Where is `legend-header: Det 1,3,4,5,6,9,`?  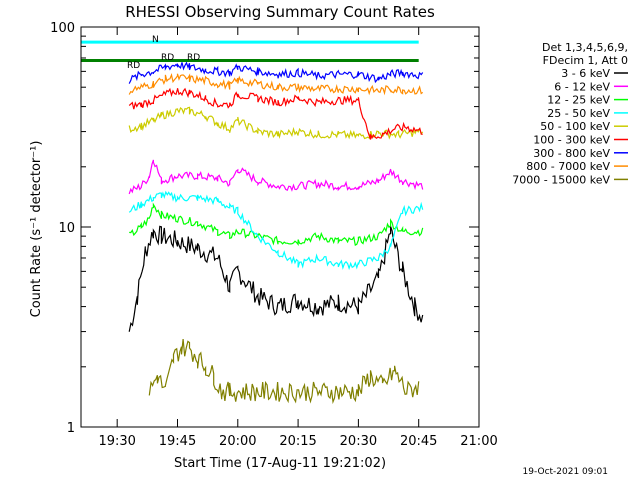 legend-header: Det 1,3,4,5,6,9, is located at coordinates (585, 47).